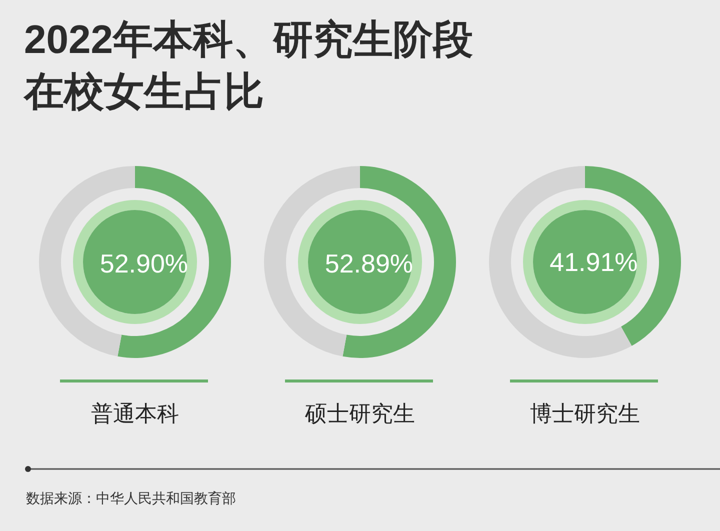 This screenshot has width=720, height=531. Describe the element at coordinates (369, 263) in the screenshot. I see `data-label: 52.89%` at that location.